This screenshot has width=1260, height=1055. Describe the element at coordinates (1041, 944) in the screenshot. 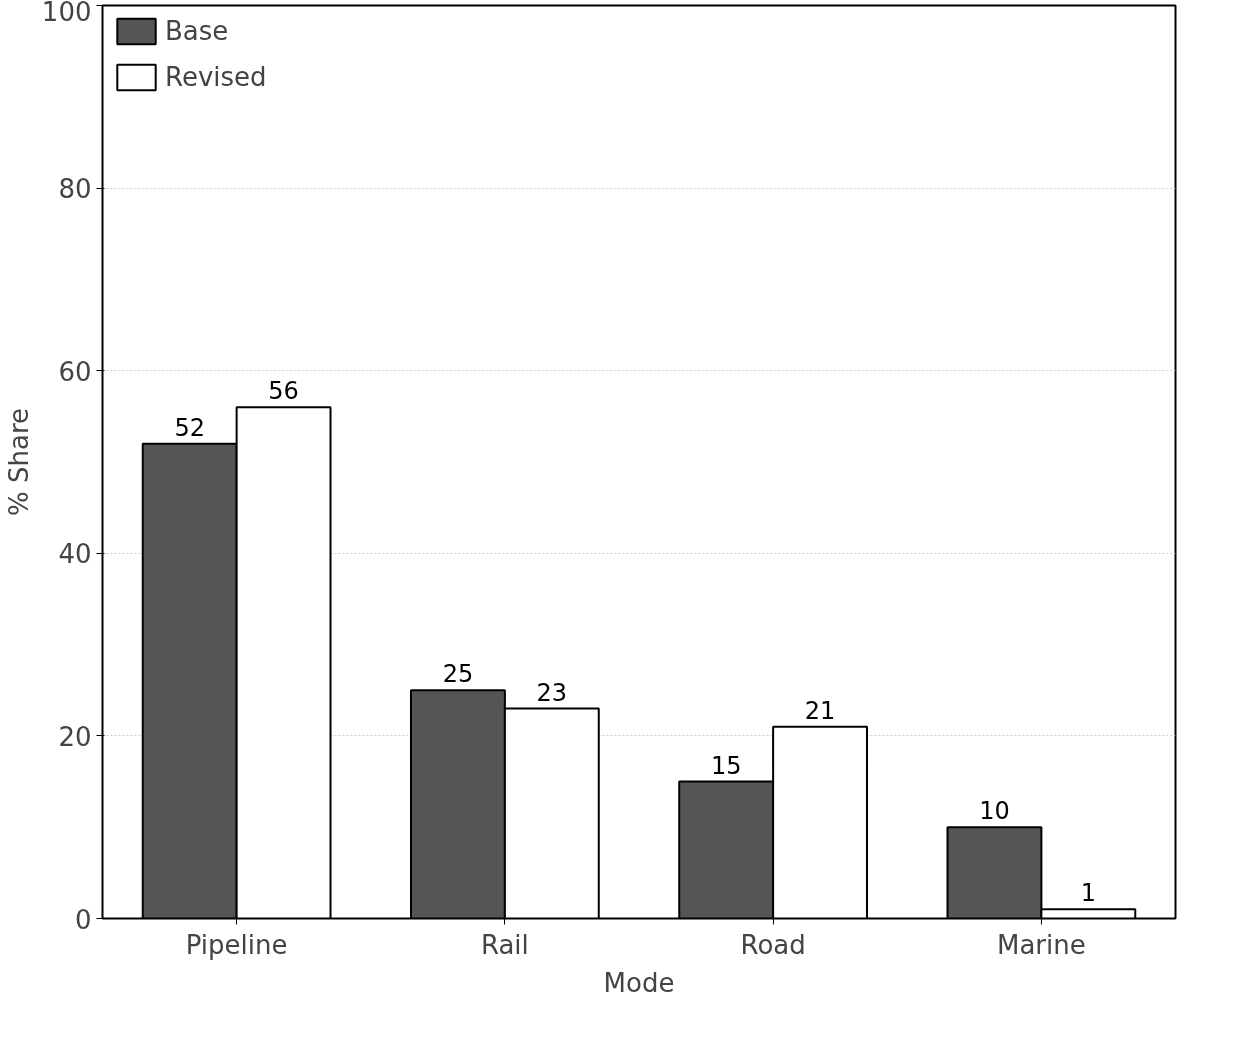

I see `x-tick-label: Marine` at that location.